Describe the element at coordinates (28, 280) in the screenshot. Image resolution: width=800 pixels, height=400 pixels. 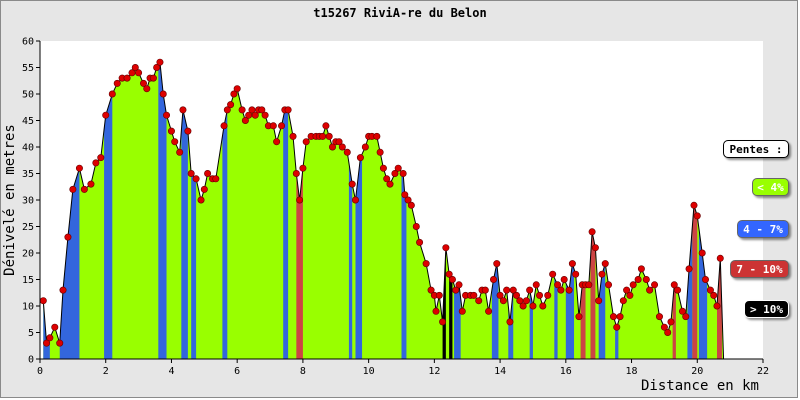
I see `y-tick-label: 15` at that location.